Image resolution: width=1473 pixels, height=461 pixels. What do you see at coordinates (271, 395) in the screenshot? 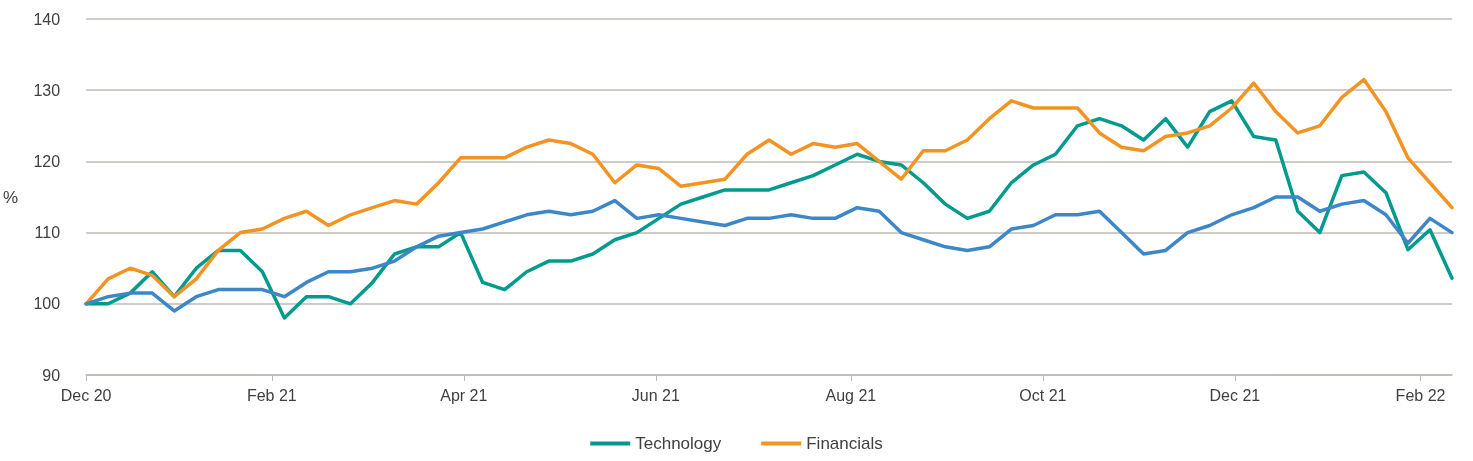
I see `x-tick-label: Feb 21` at bounding box center [271, 395].